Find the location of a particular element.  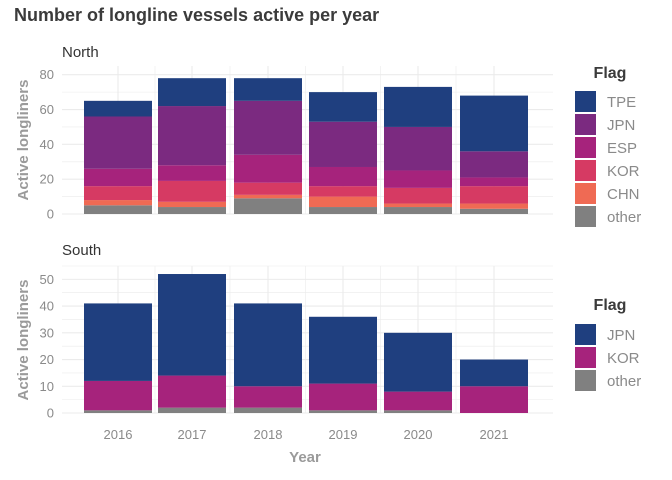

north-bar-2019-esp is located at coordinates (343, 176).